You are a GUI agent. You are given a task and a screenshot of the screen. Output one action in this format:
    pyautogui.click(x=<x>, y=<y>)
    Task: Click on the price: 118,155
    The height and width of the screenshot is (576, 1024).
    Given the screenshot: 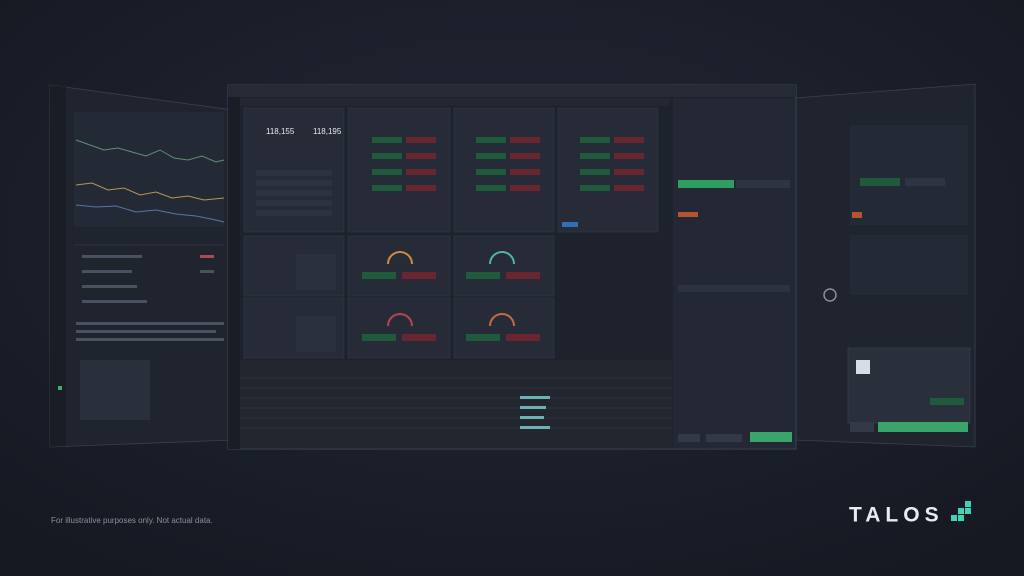 What is the action you would take?
    pyautogui.click(x=280, y=131)
    